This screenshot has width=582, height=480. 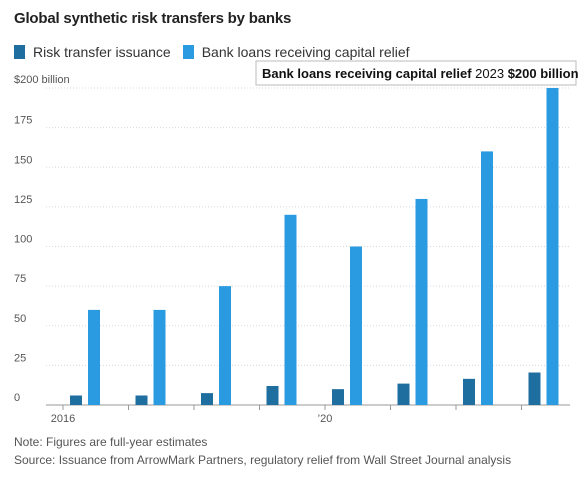 What do you see at coordinates (102, 52) in the screenshot?
I see `legend-label-issuance: Risk transfer issuance` at bounding box center [102, 52].